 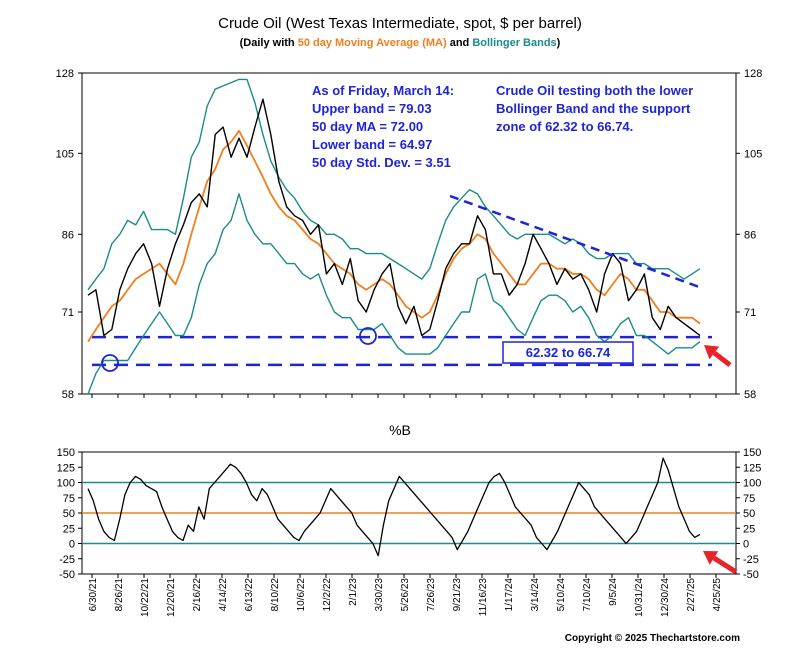 I want to click on percent-b-line, so click(x=394, y=507).